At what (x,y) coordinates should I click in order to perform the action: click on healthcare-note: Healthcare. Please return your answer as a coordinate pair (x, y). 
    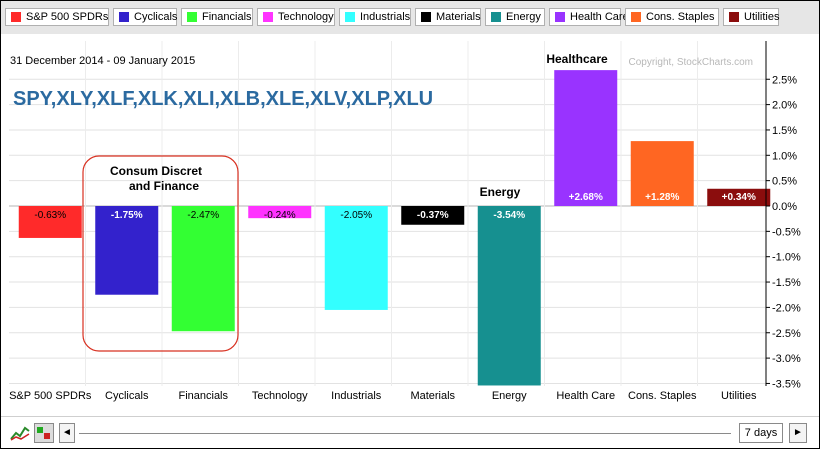
    Looking at the image, I should click on (577, 59).